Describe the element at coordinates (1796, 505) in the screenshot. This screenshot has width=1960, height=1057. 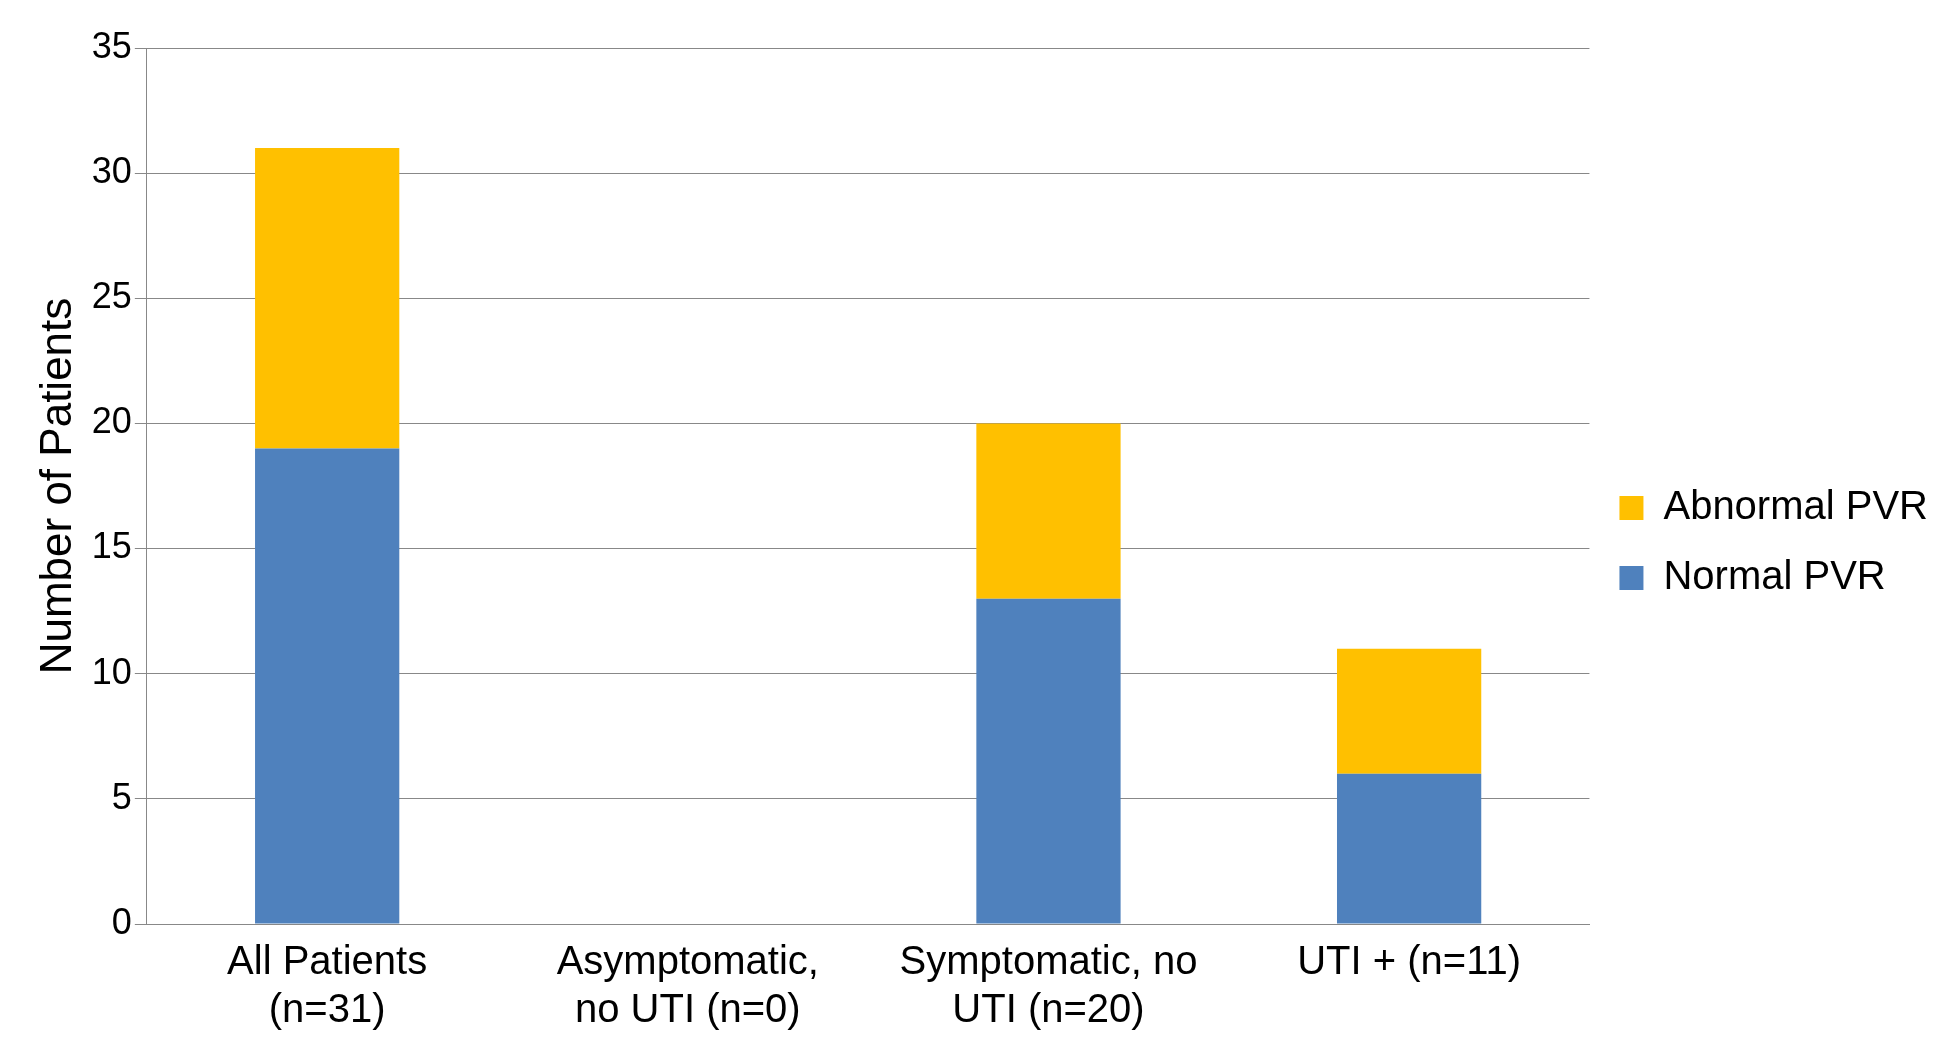
I see `legend-label: Abnormal PVR` at that location.